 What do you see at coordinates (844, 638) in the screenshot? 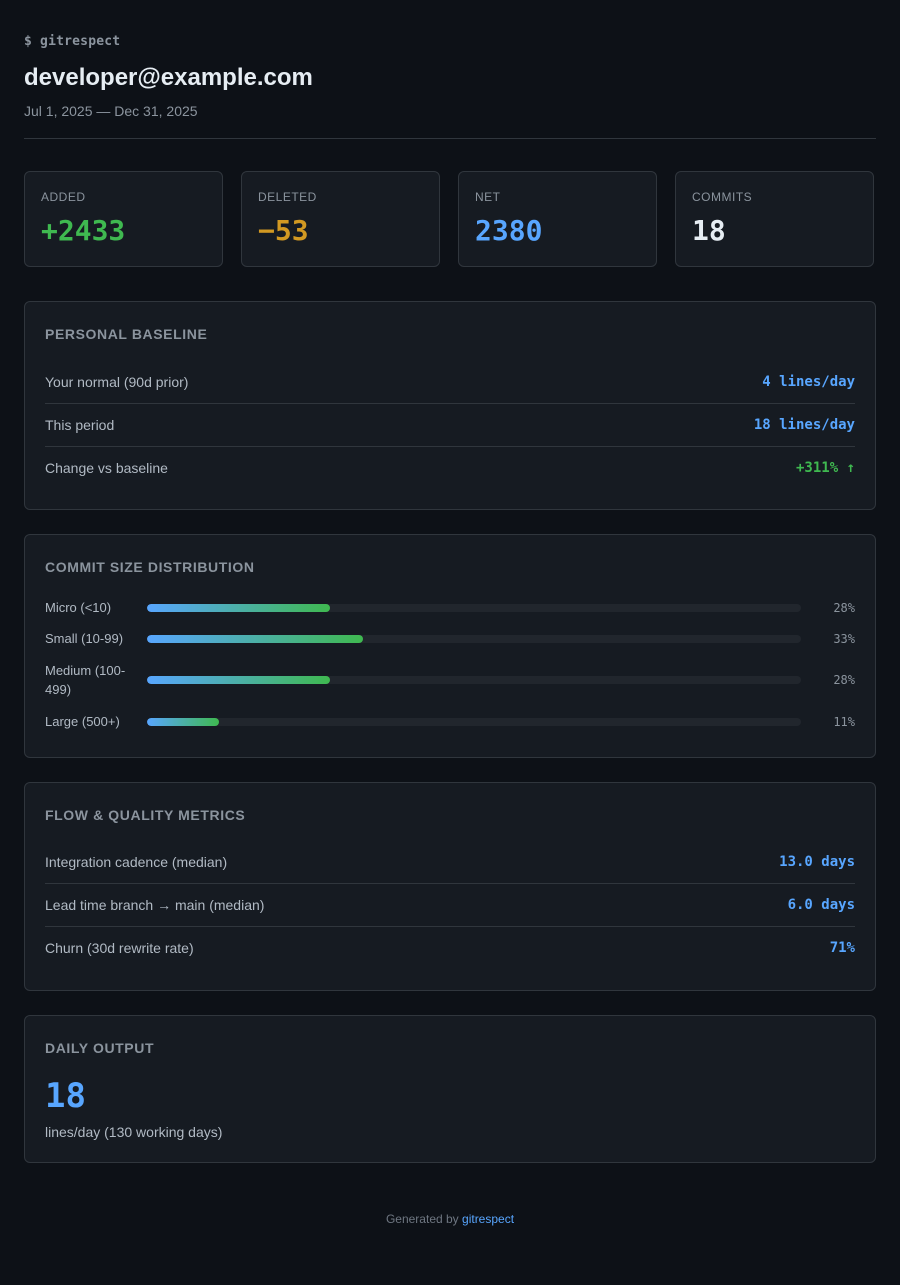
I see `bar-percent: 33%` at bounding box center [844, 638].